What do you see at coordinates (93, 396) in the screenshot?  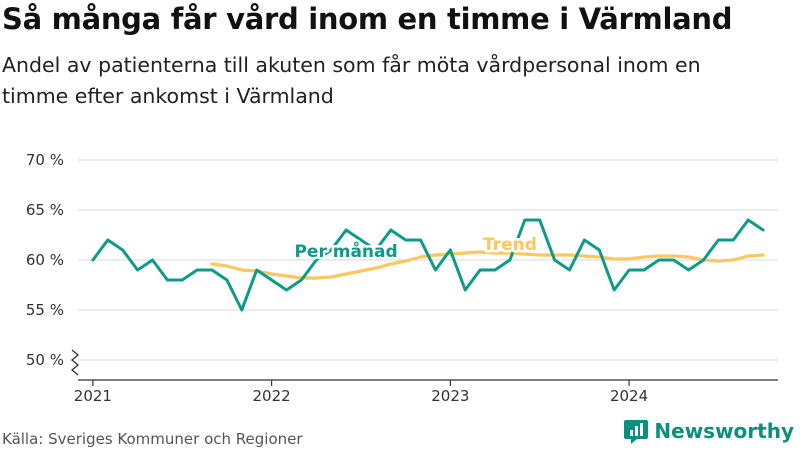 I see `x-tick-label: 2021` at bounding box center [93, 396].